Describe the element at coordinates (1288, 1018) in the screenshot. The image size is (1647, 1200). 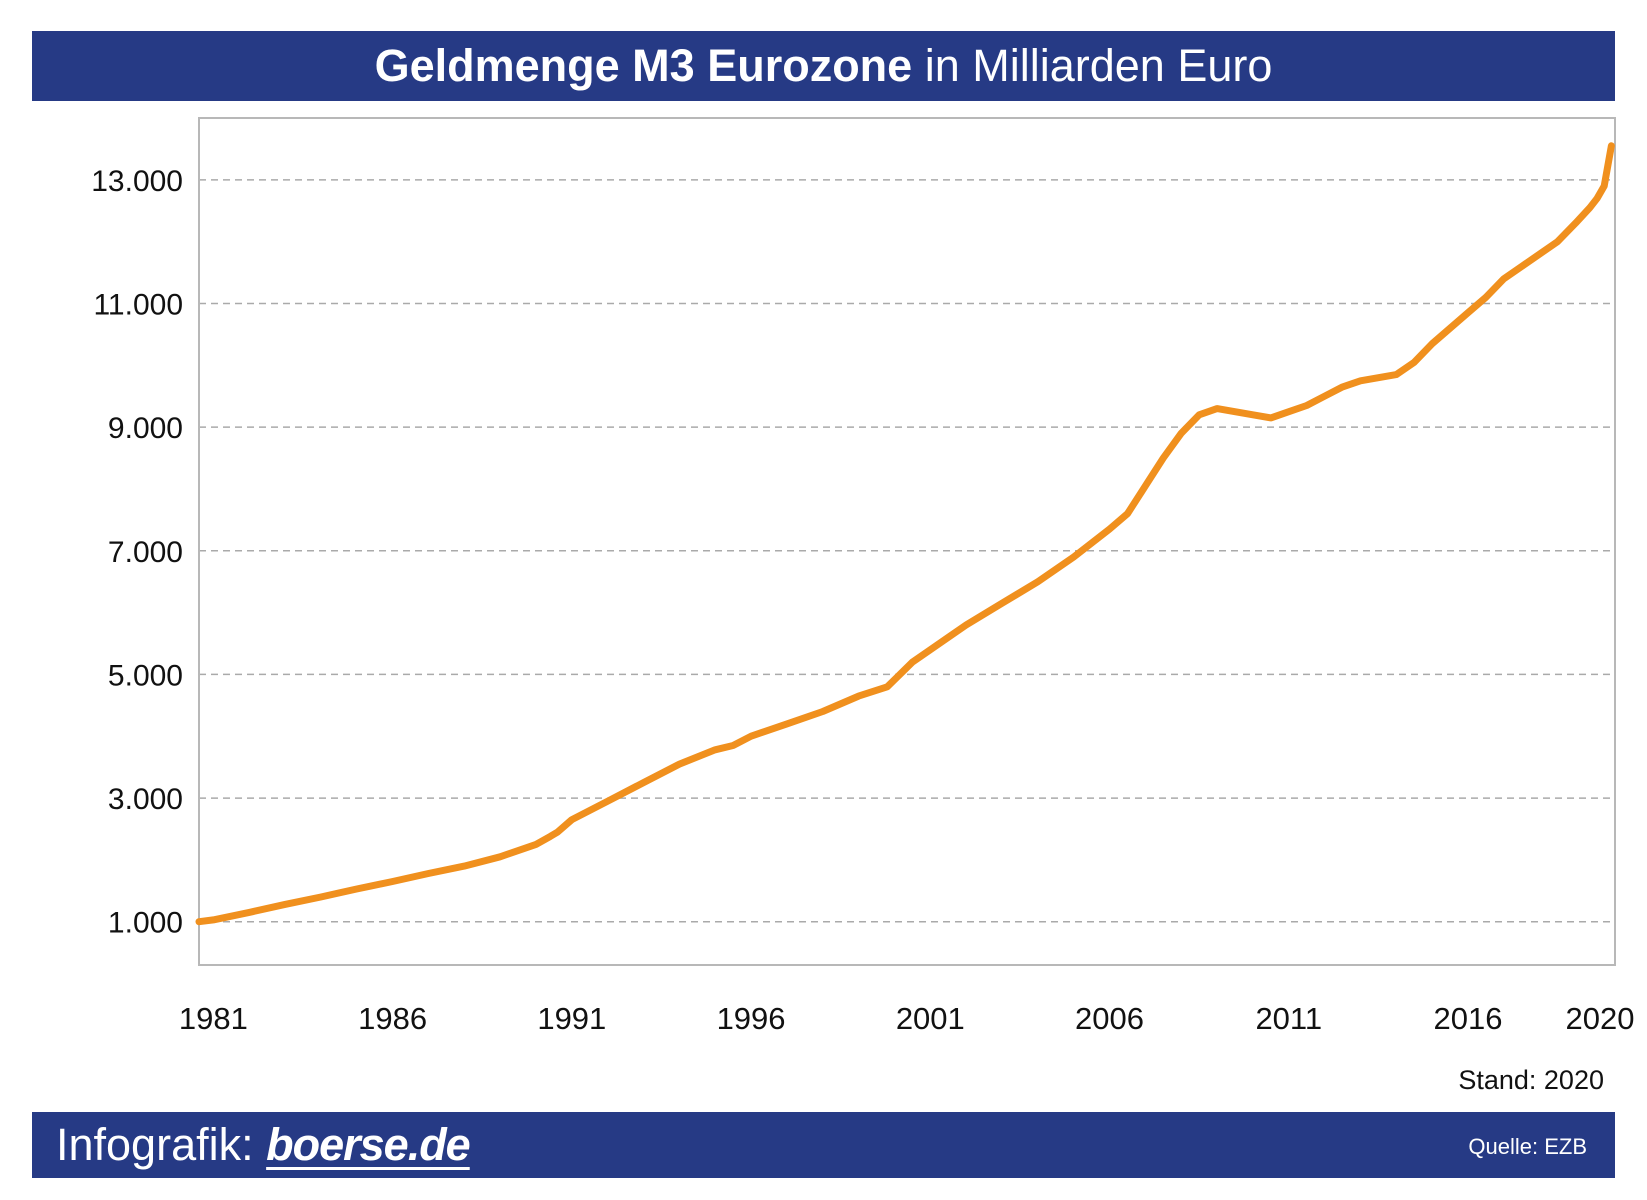
I see `x-tick-label: 2011` at that location.